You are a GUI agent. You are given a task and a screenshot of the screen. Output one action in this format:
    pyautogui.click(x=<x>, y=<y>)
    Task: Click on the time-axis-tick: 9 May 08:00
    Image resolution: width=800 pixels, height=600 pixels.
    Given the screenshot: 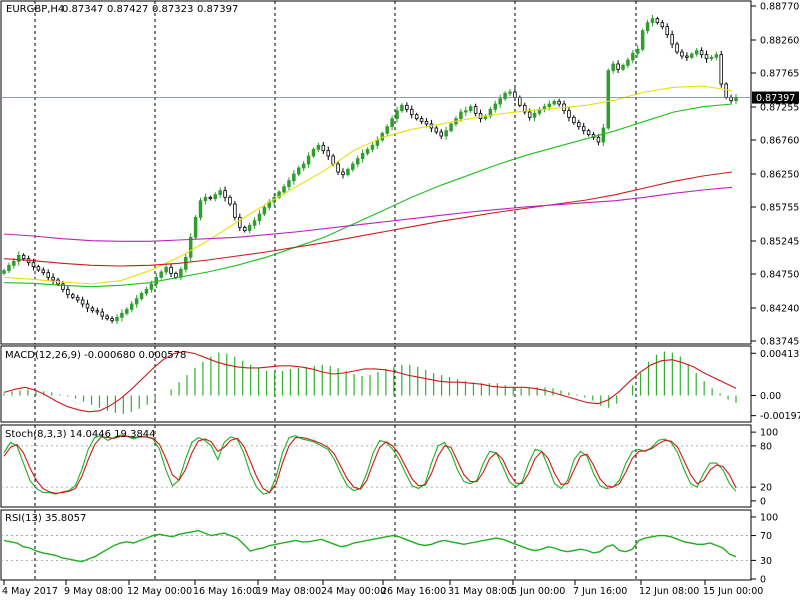 What is the action you would take?
    pyautogui.click(x=93, y=591)
    